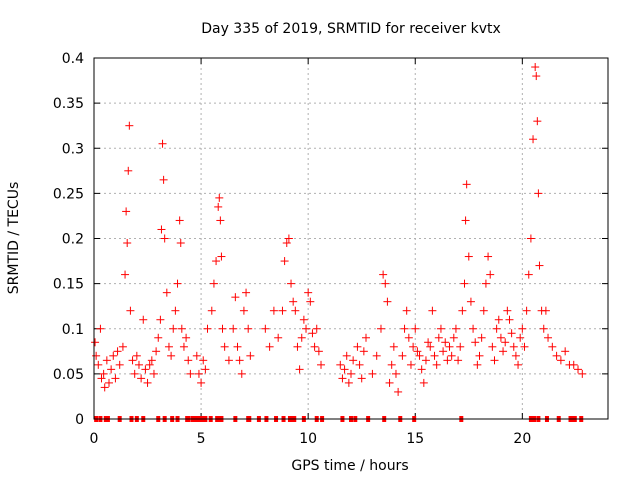  I want to click on y-tick-label: 0.4, so click(73, 59).